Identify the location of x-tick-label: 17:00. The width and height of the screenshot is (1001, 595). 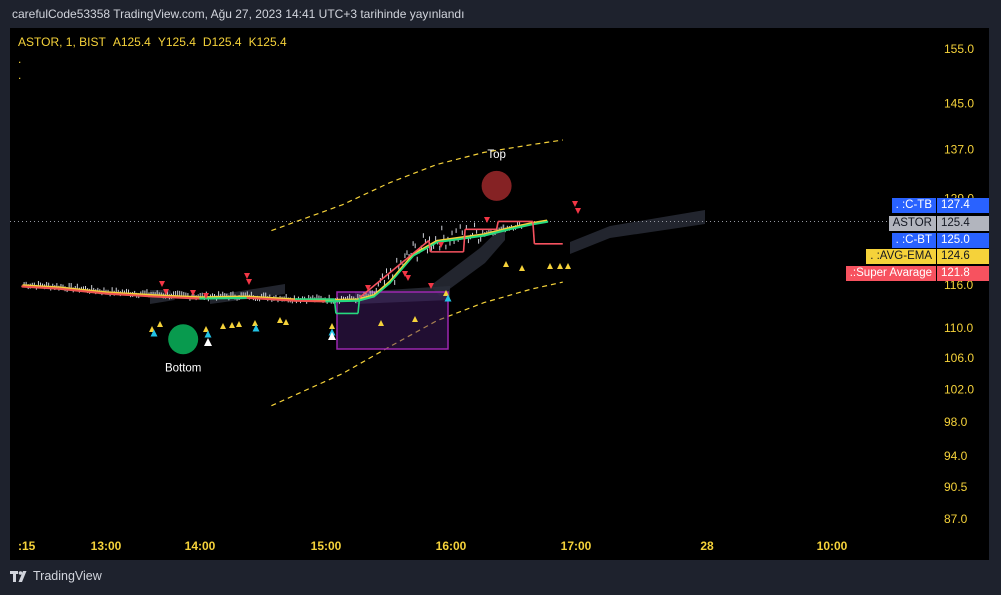
(576, 546).